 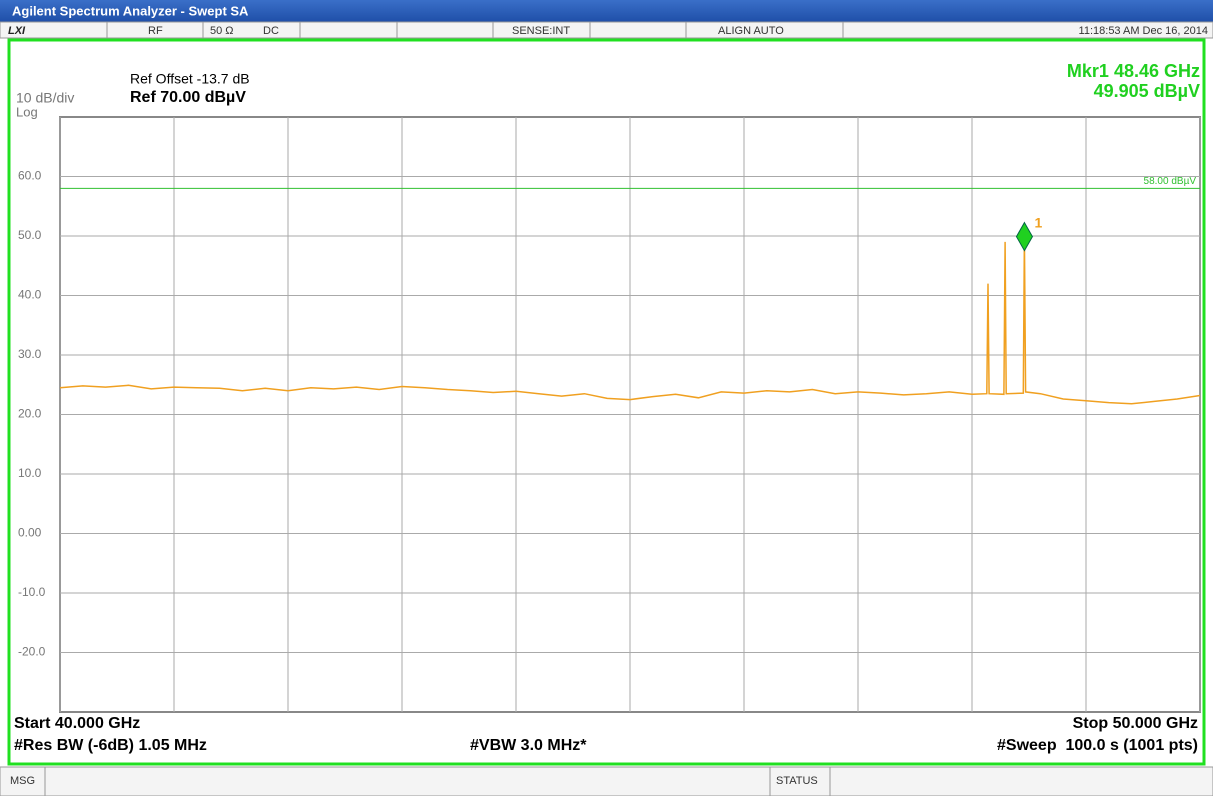 What do you see at coordinates (188, 97) in the screenshot?
I see `ref-level: Ref 70.00 dBµV` at bounding box center [188, 97].